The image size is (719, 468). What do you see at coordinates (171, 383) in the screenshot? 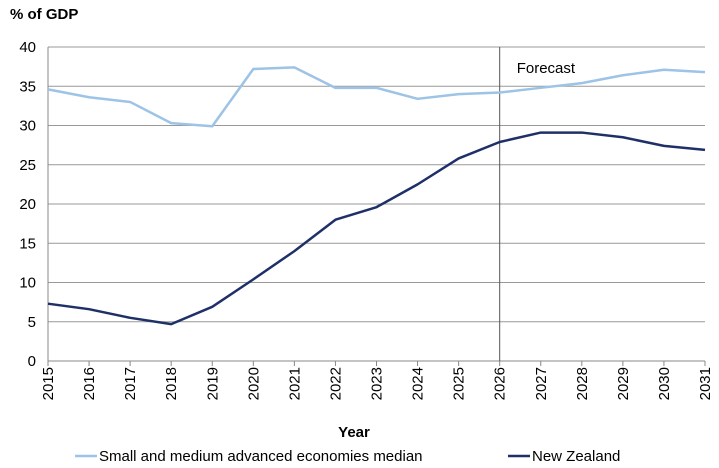
I see `x-tick-label: 2018` at bounding box center [171, 383].